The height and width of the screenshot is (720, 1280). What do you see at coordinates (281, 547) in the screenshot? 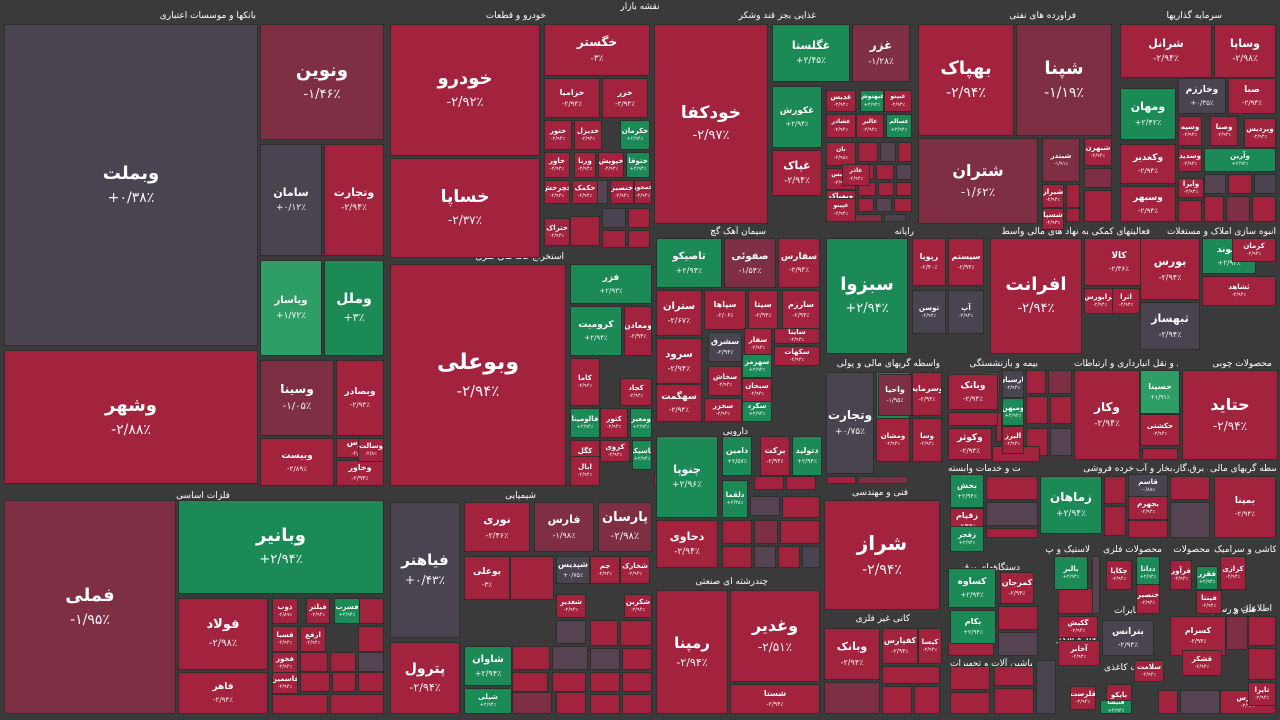
I see `stock-tile: وبانیر +۲/۹۴٪` at bounding box center [281, 547].